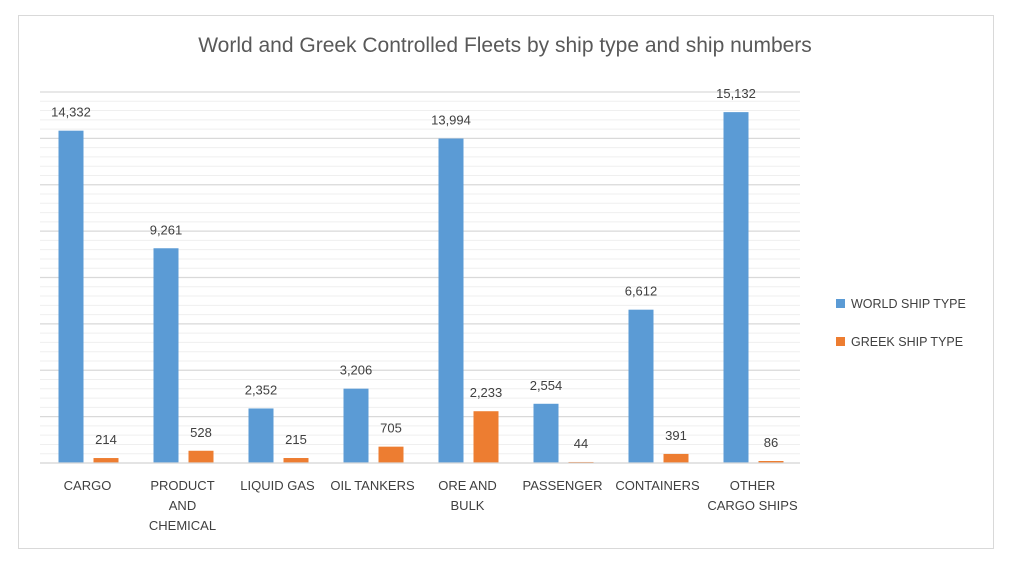  Describe the element at coordinates (546, 385) in the screenshot. I see `data-label: 2,554` at that location.